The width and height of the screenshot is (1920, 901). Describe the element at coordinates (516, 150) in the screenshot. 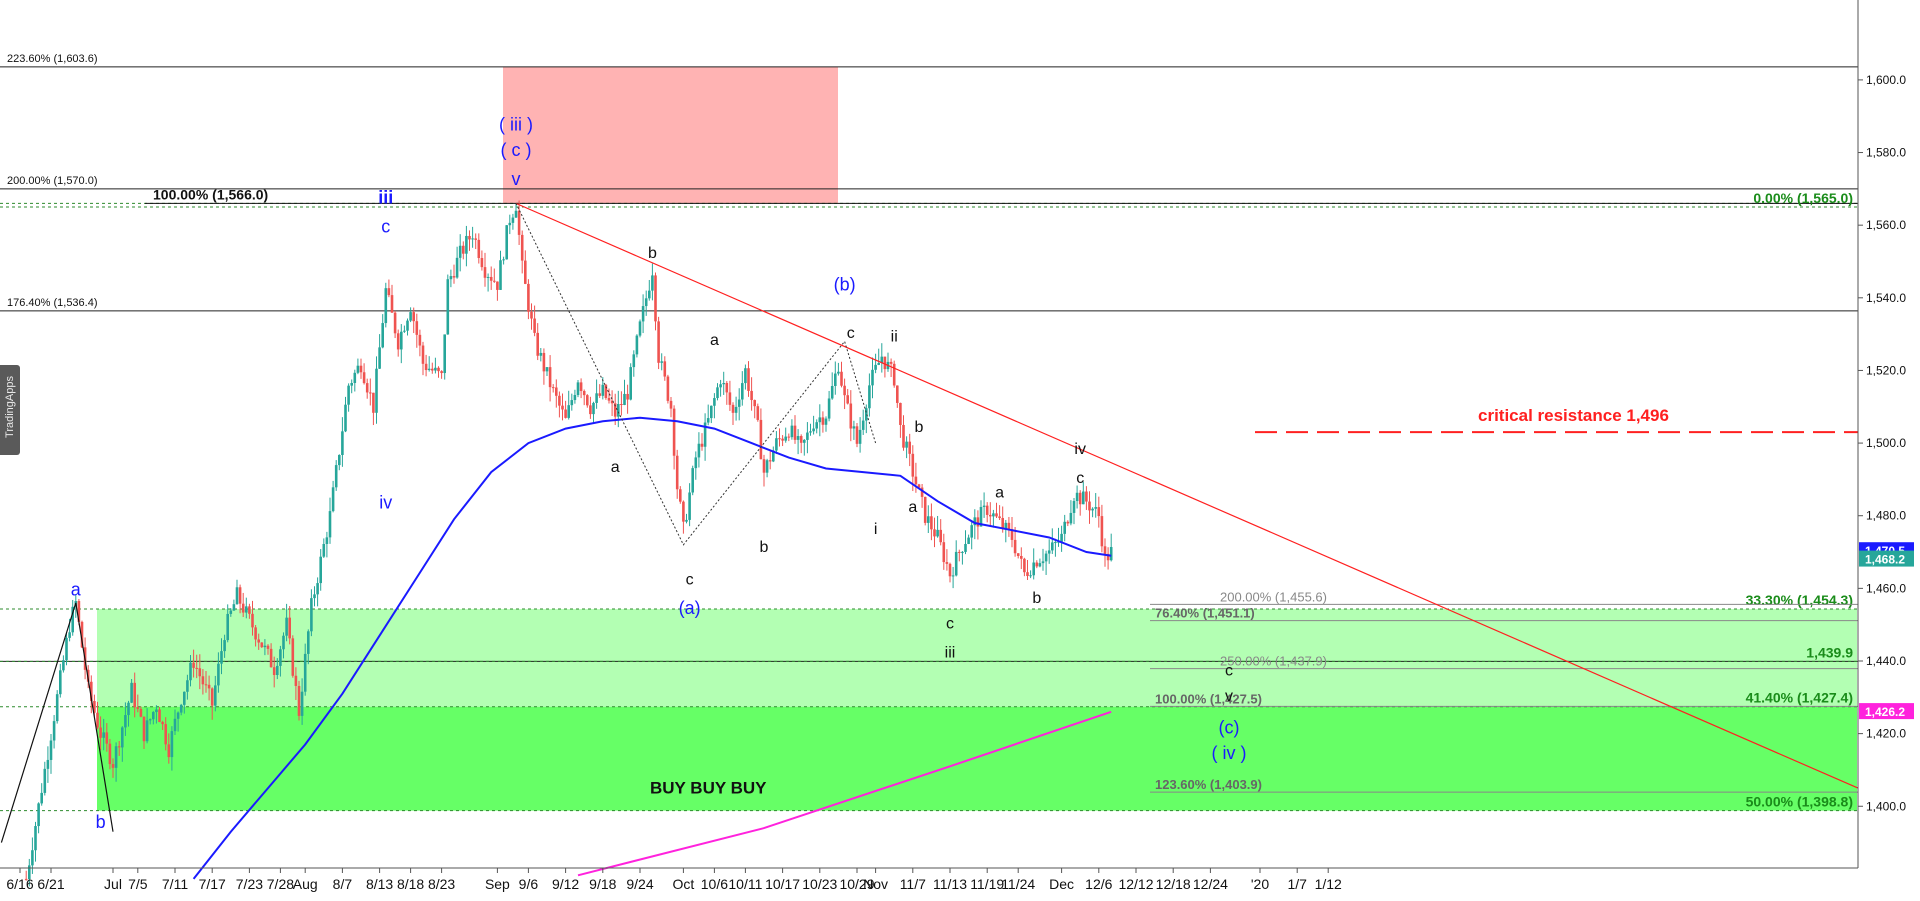

I see `wave-label: ( c )` at that location.